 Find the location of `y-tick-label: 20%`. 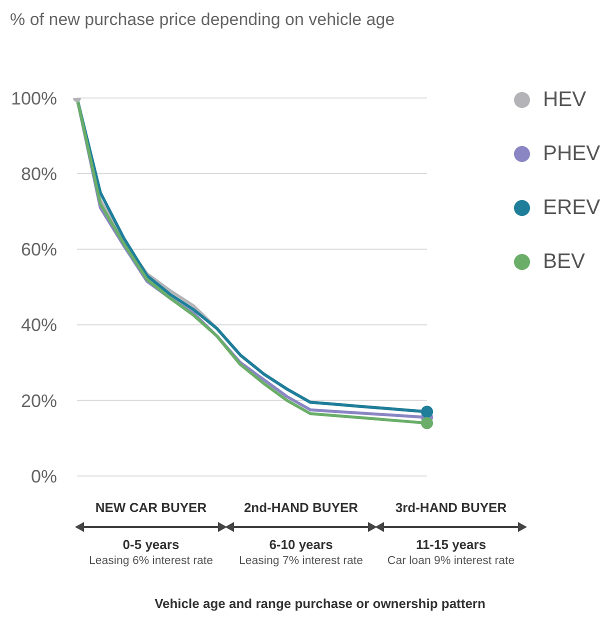

y-tick-label: 20% is located at coordinates (38, 400).